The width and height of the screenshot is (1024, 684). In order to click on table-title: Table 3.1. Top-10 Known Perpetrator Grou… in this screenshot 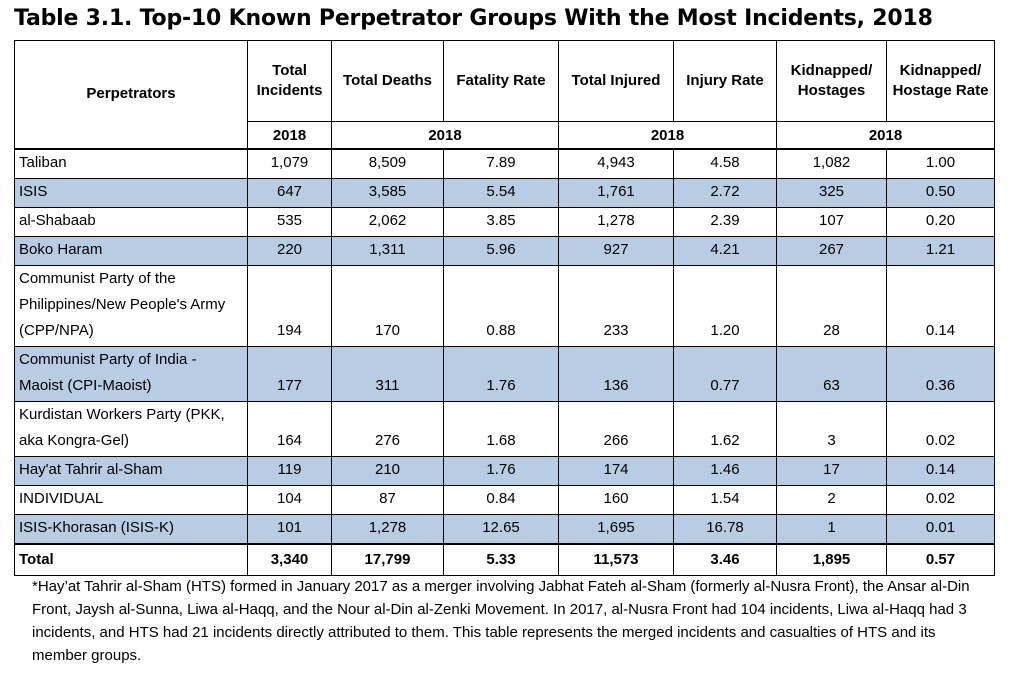, I will do `click(473, 18)`.